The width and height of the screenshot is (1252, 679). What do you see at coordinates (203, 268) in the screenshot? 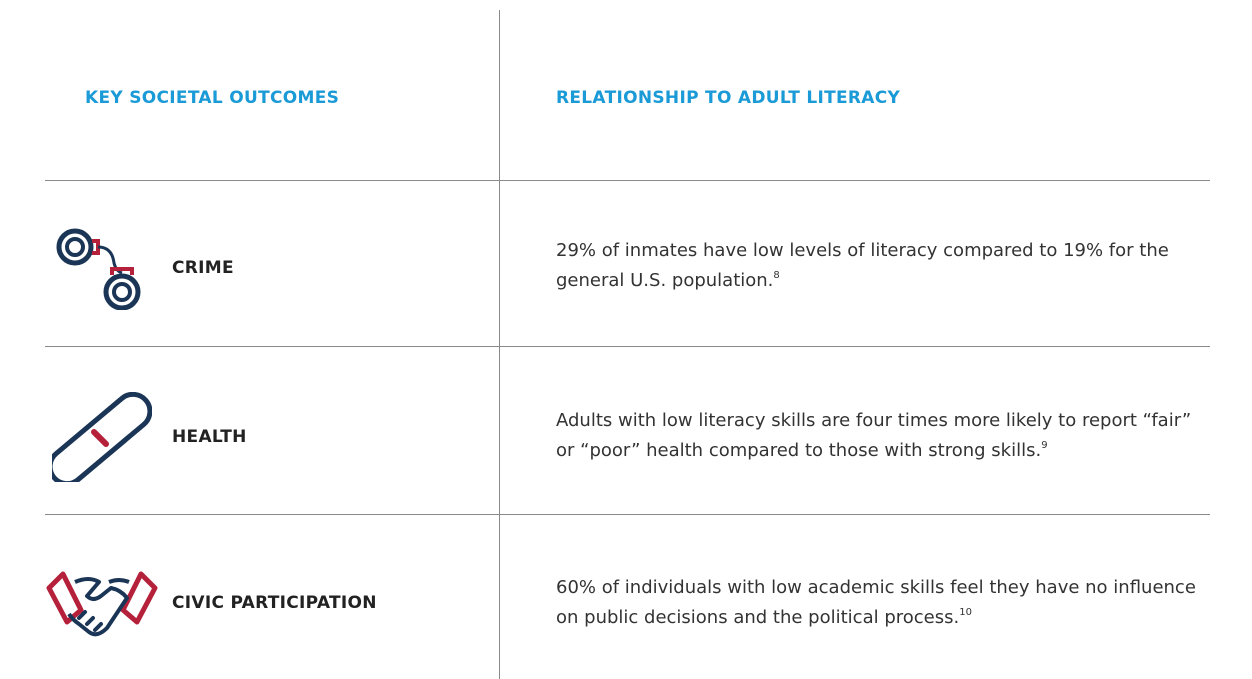
I see `outcome-label: CRIME` at bounding box center [203, 268].